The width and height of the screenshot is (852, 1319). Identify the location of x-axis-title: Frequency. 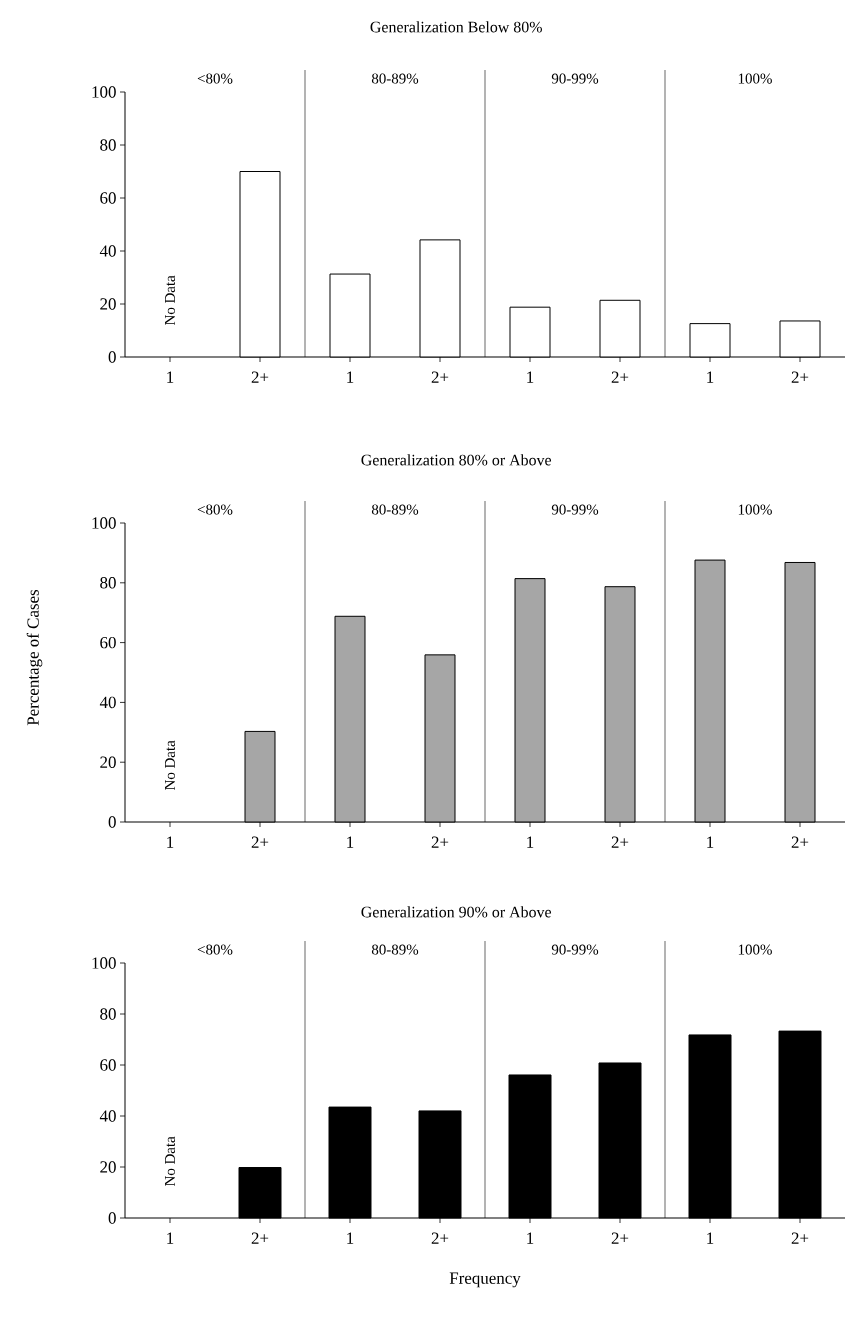
(485, 1280).